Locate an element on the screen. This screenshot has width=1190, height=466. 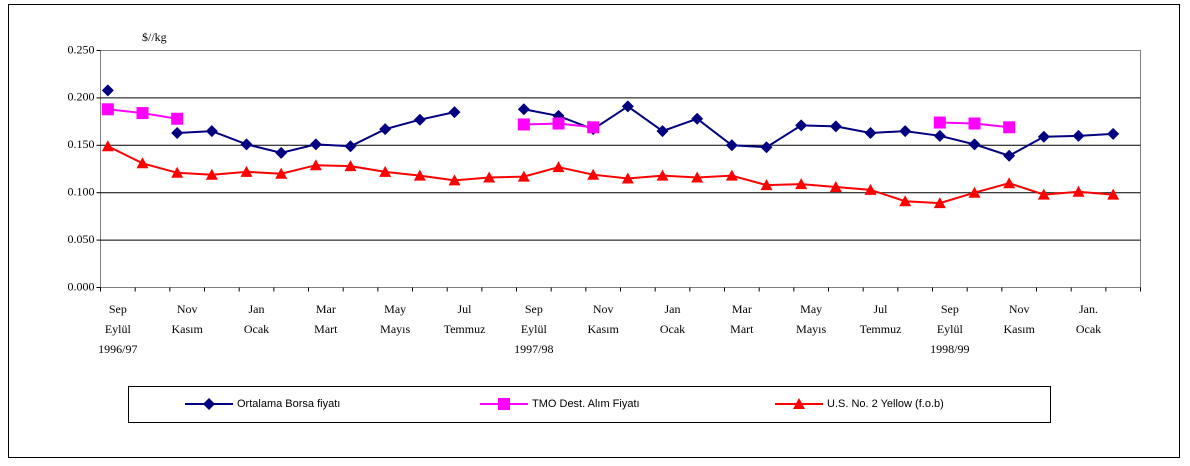
y-tick-label: 0.100 is located at coordinates (81, 191).